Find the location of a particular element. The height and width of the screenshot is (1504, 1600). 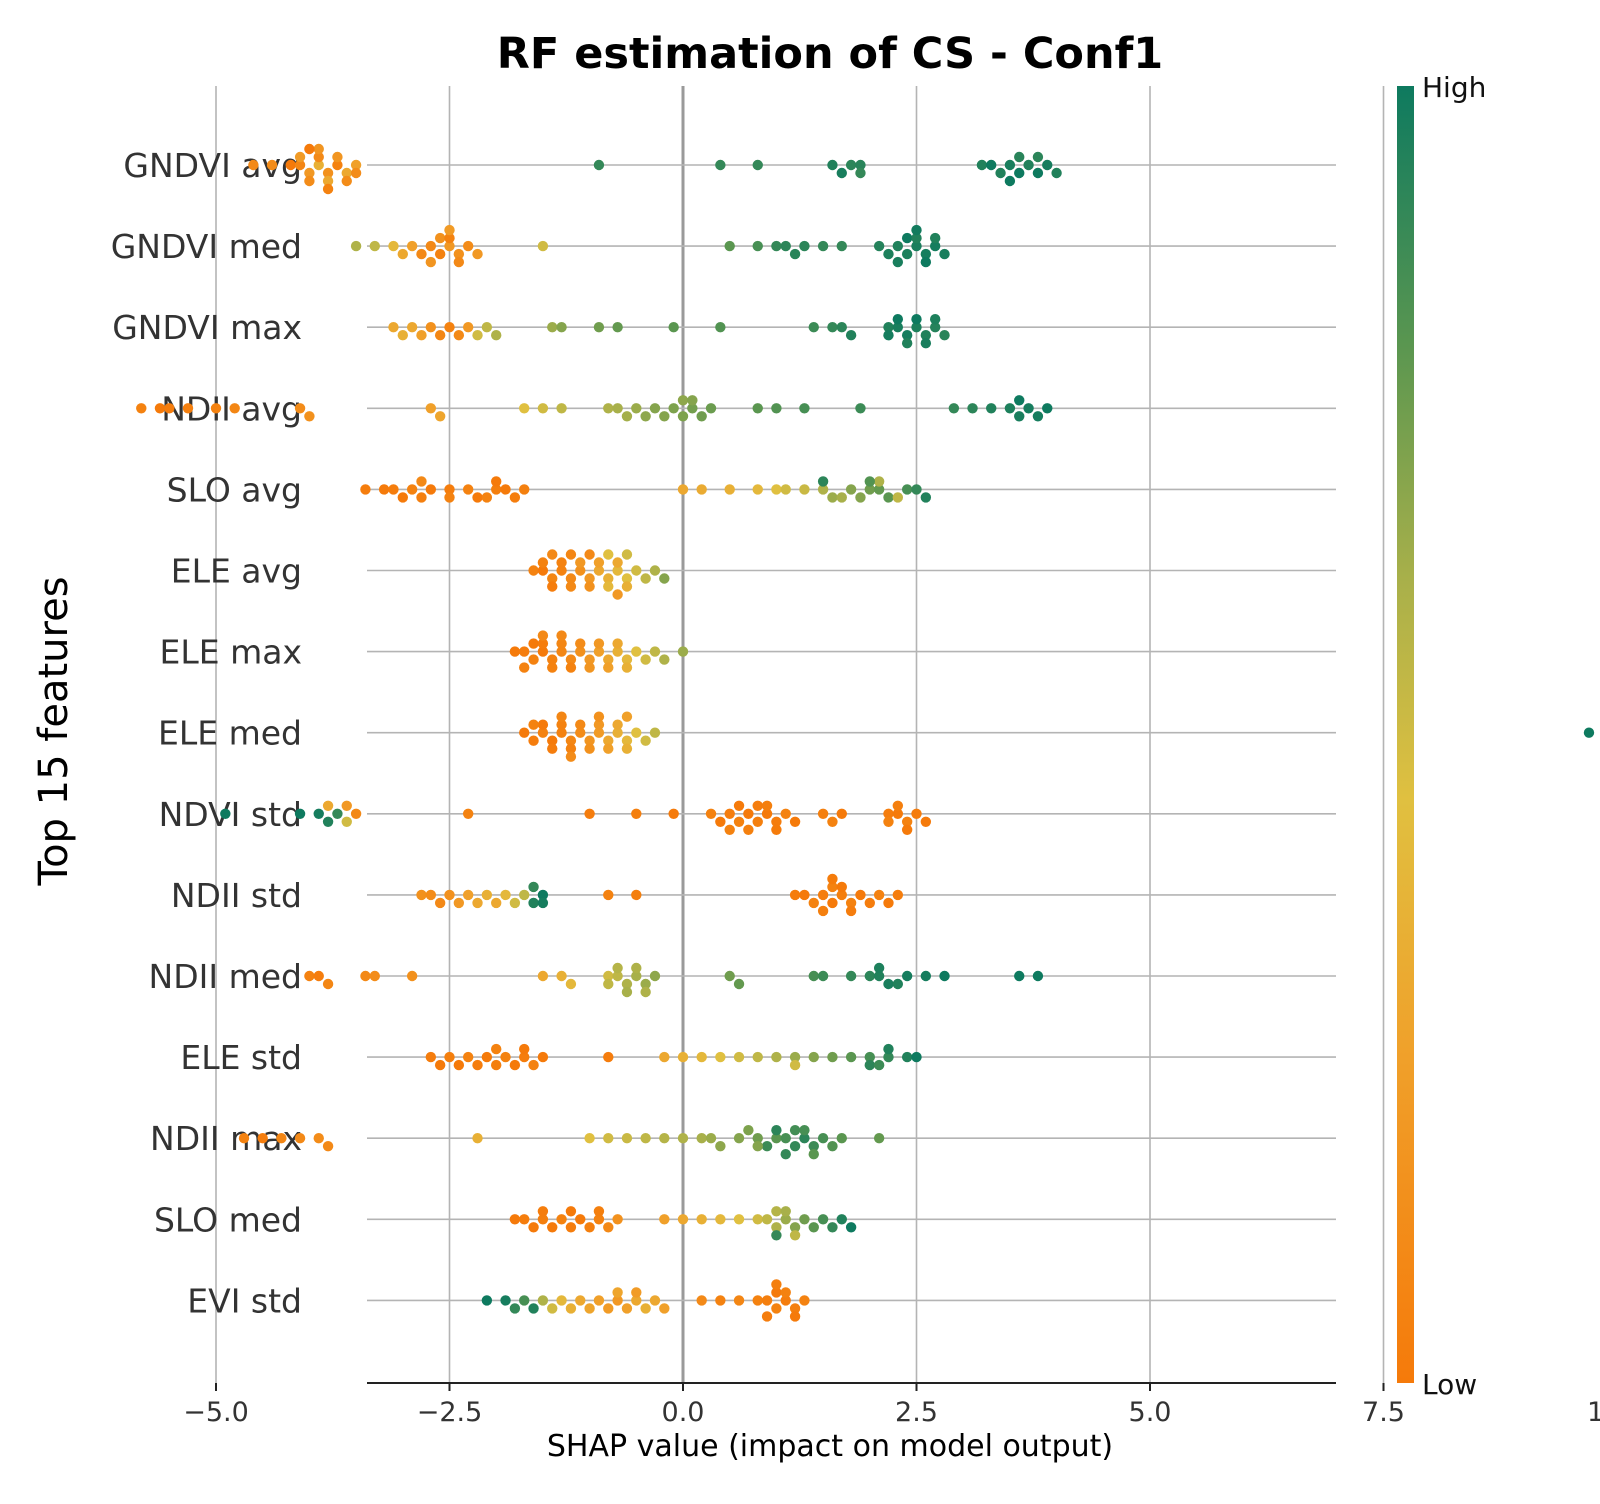

feature-label: NDII std is located at coordinates (236, 895).